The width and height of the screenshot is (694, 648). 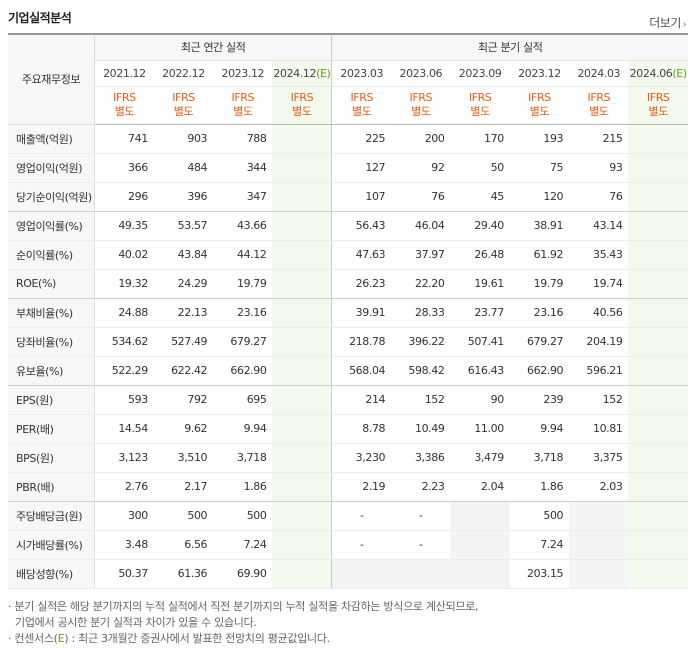 I want to click on table-cell: 38.91, so click(x=539, y=226).